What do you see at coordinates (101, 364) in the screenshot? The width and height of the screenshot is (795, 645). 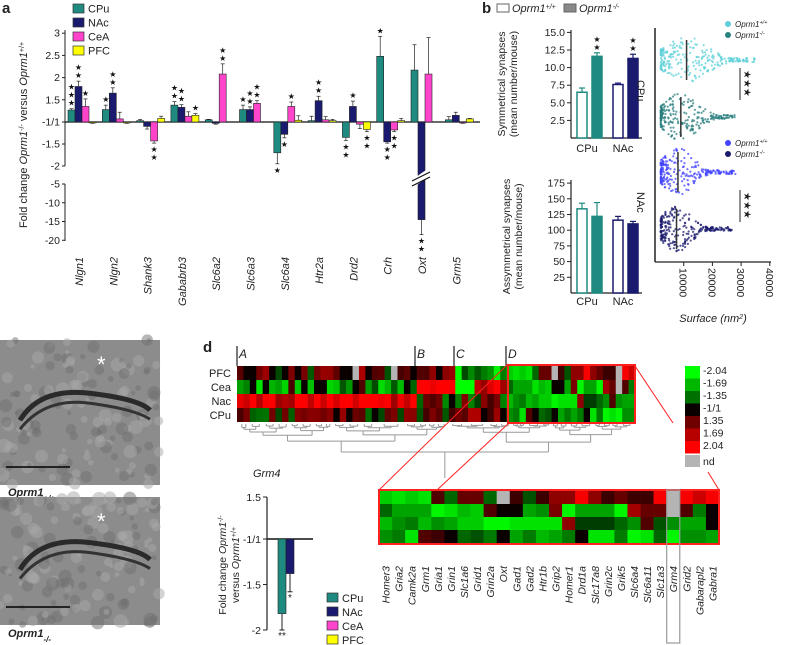 I see `synapse-asterisk: *` at bounding box center [101, 364].